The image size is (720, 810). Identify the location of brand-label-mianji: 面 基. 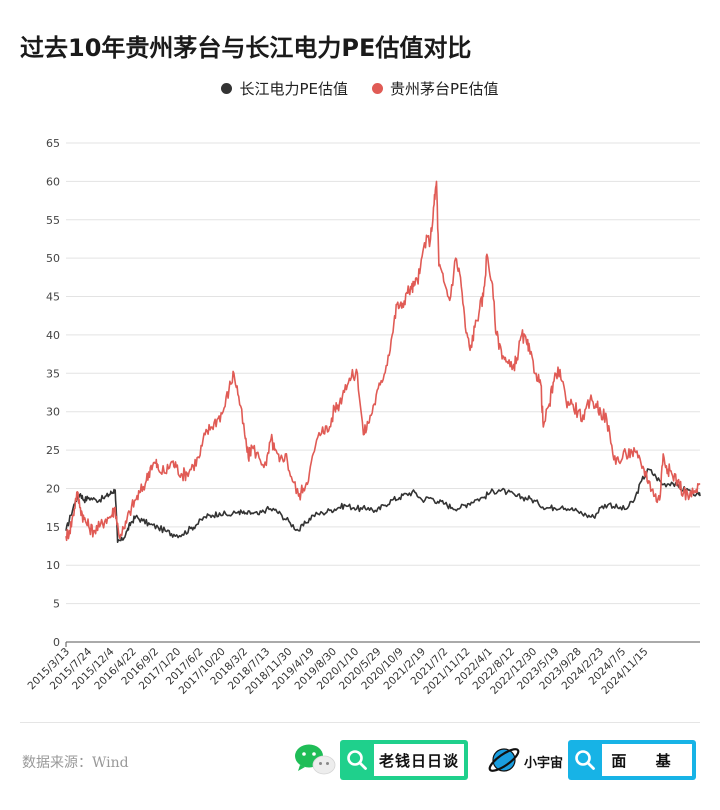
(647, 760).